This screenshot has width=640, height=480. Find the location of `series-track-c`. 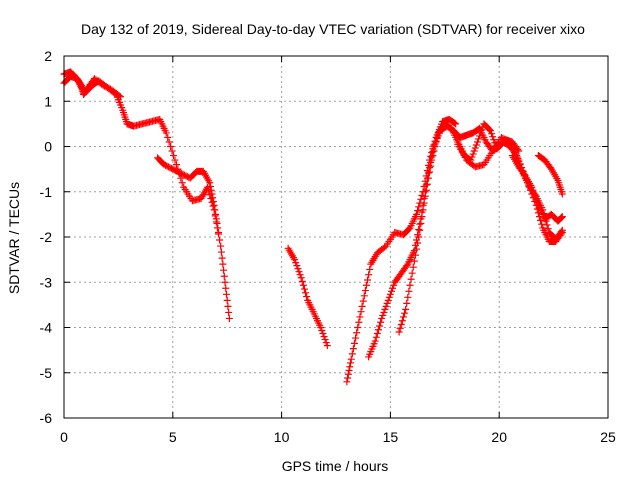

series-track-c is located at coordinates (188, 195).